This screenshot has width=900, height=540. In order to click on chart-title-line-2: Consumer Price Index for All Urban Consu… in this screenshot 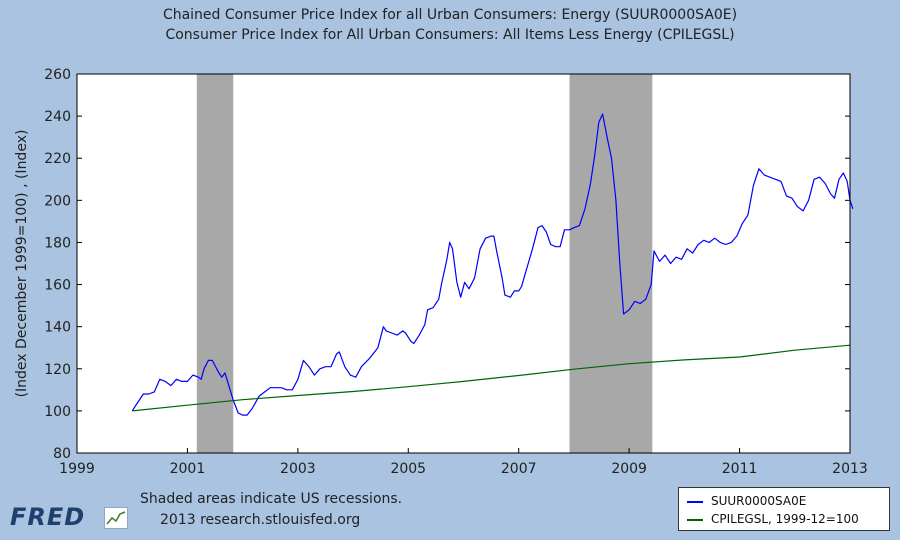, I will do `click(450, 35)`.